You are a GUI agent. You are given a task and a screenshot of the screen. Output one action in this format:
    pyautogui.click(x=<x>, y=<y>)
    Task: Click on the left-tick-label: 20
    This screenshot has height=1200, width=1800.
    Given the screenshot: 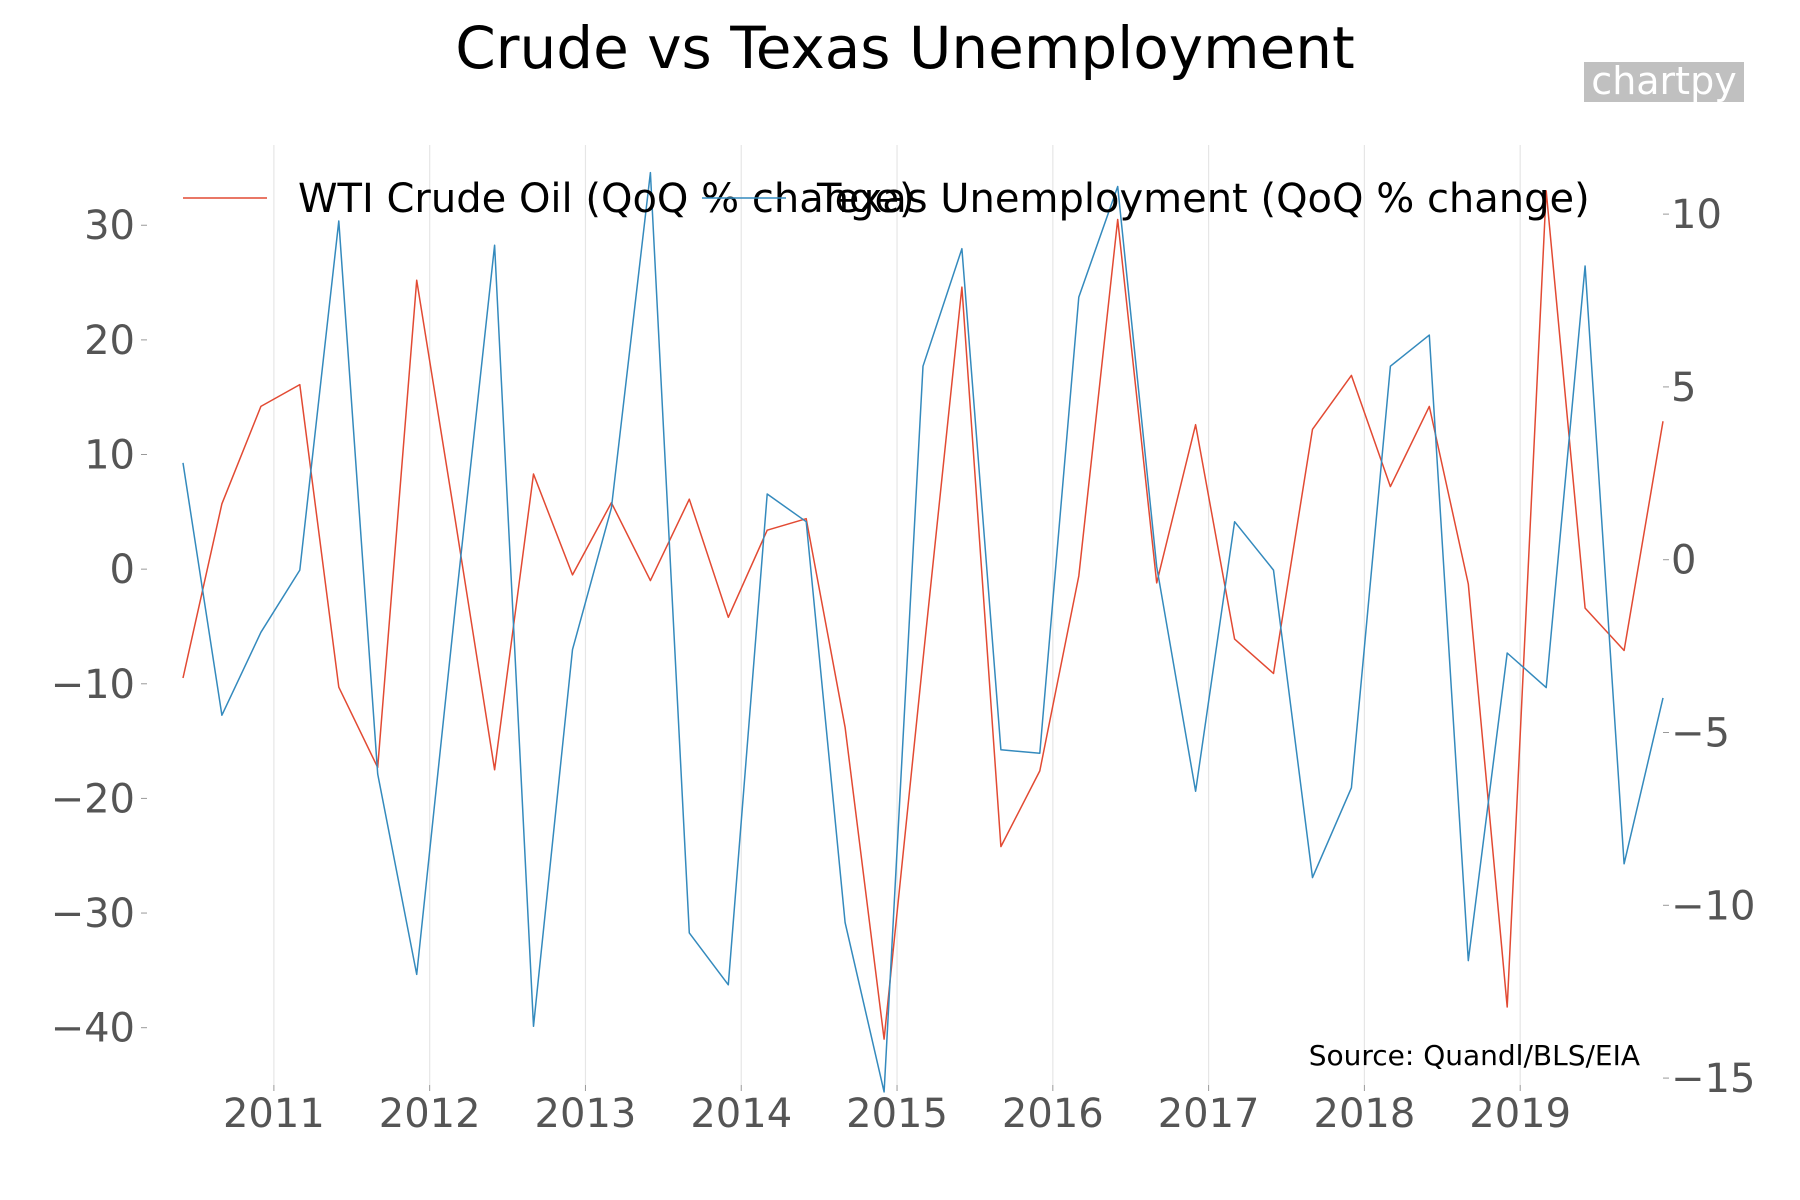 What is the action you would take?
    pyautogui.click(x=109, y=341)
    